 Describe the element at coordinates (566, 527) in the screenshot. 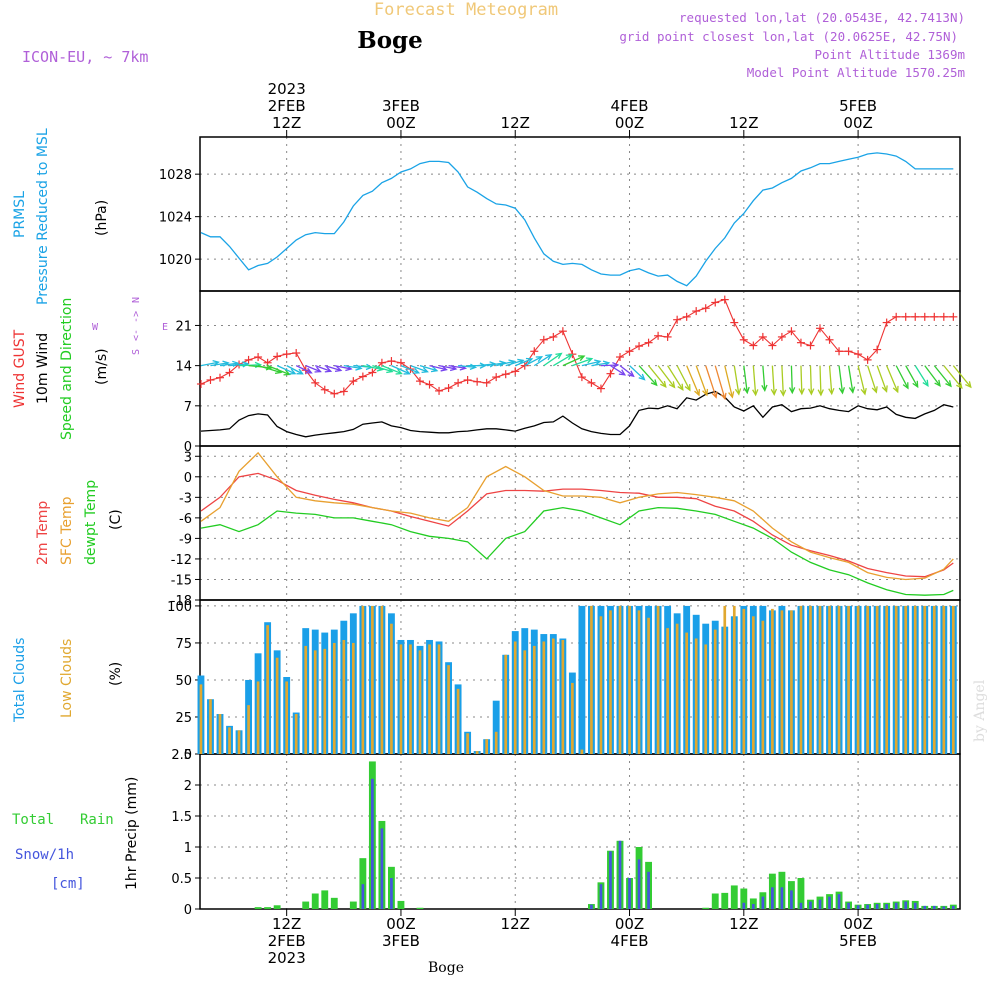

I see `temp-panel: -18 -15 -12 -9 -6 -3 0 3` at that location.